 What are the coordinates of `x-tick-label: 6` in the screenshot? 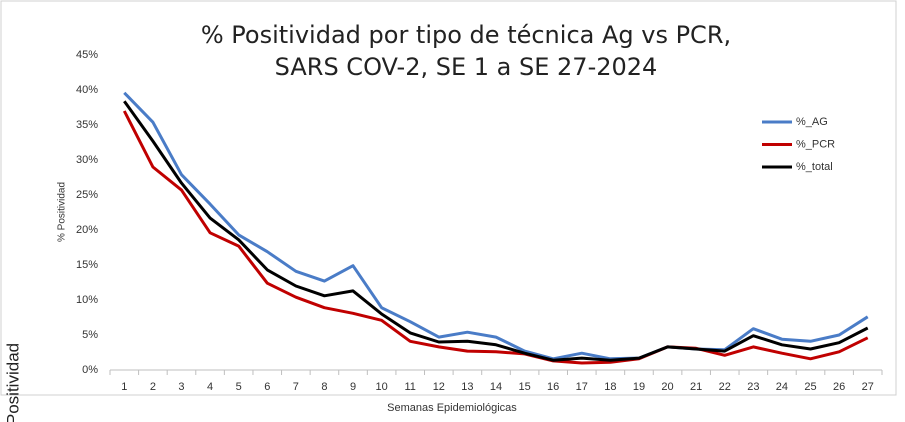 It's located at (267, 387).